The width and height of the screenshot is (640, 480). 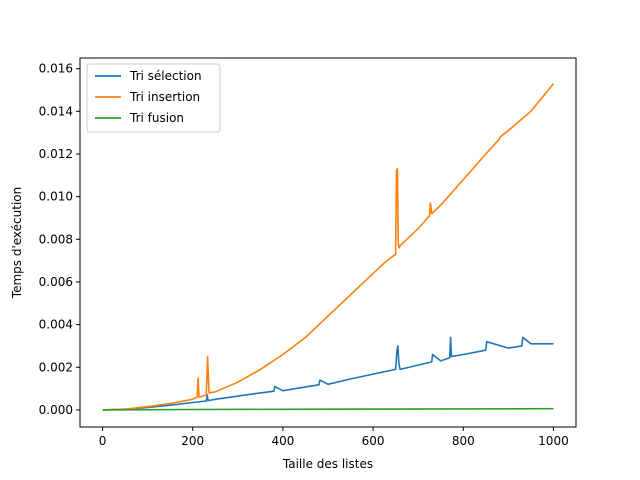 I want to click on y-tick-label: 0.002, so click(x=56, y=367).